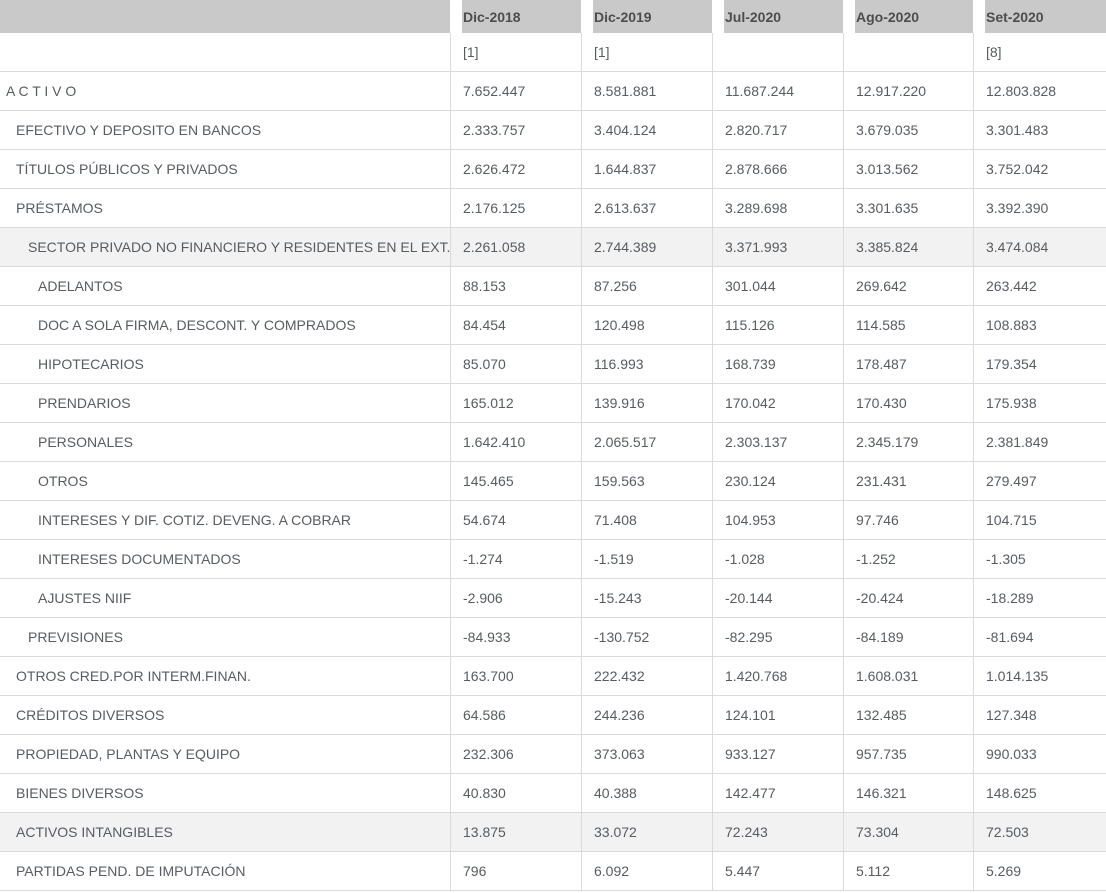 The image size is (1106, 893). What do you see at coordinates (646, 676) in the screenshot?
I see `value-cell: 222.432` at bounding box center [646, 676].